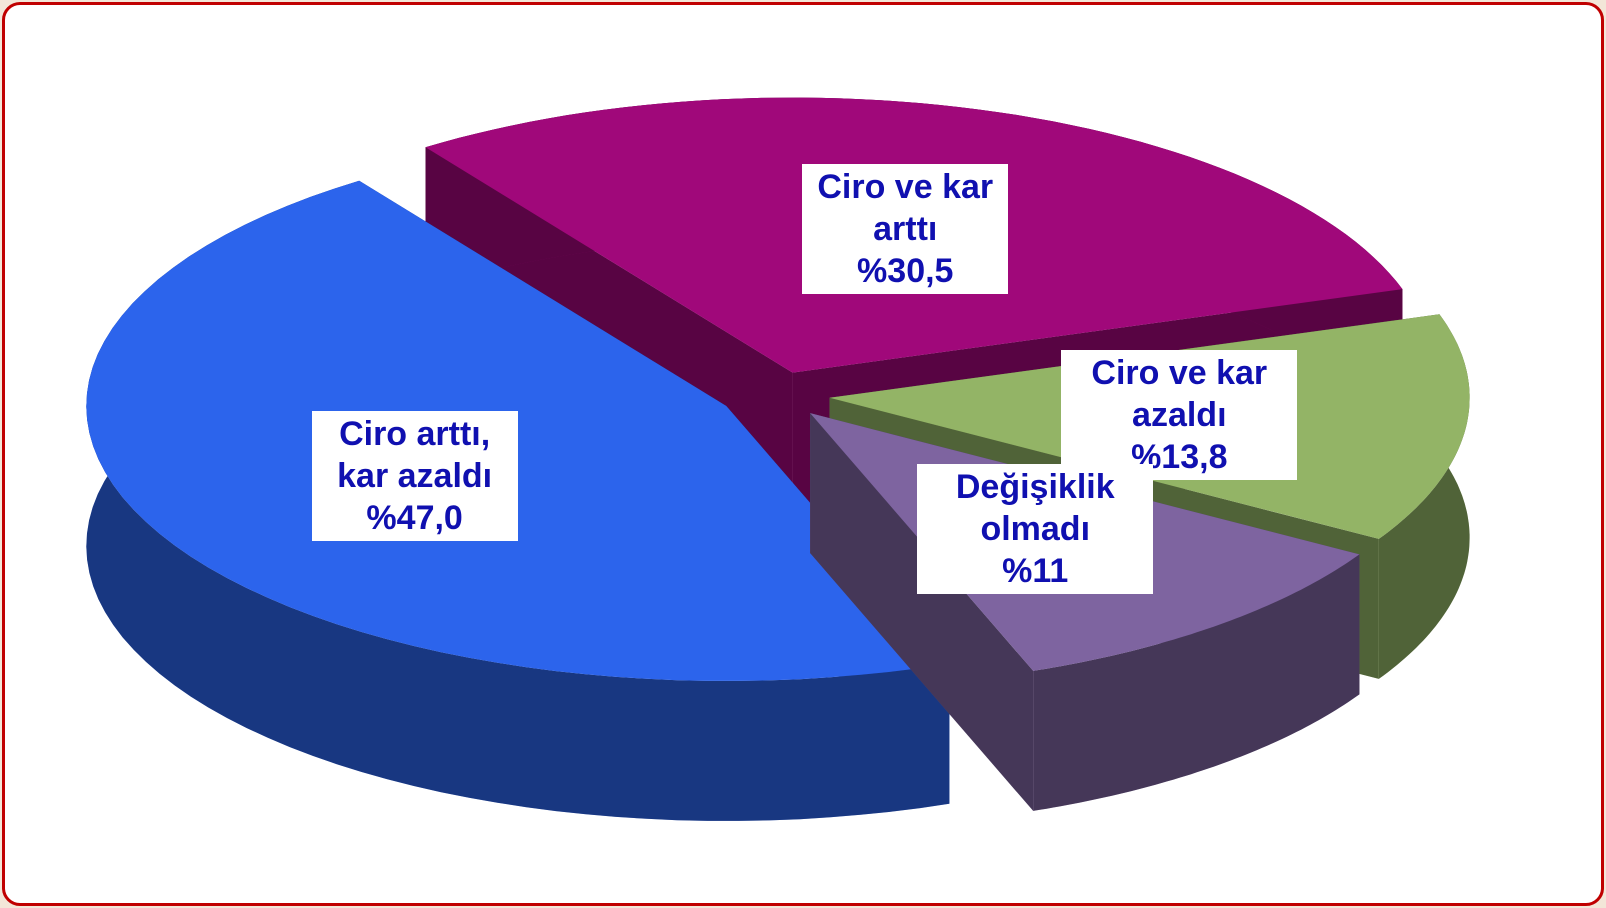 The height and width of the screenshot is (908, 1606). I want to click on data-label: Değişiklik olmadı %11, so click(1035, 529).